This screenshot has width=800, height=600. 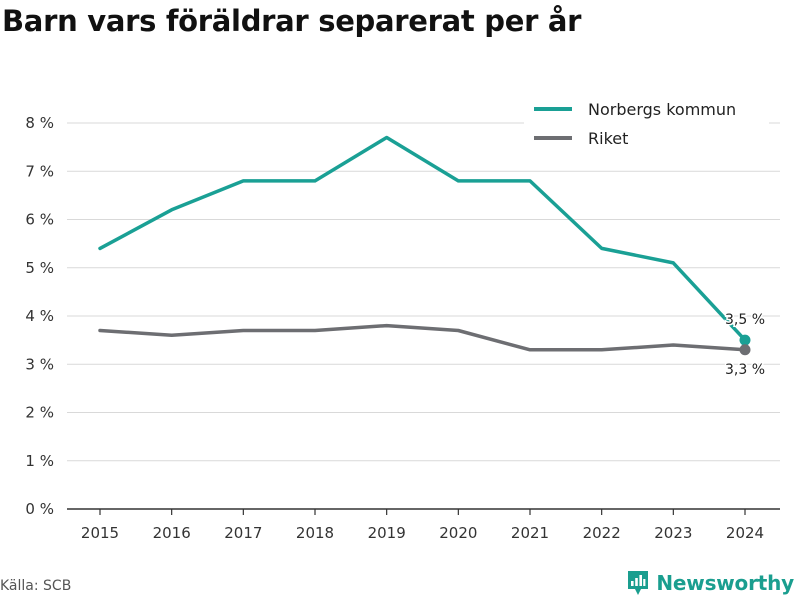 I want to click on y-tick-label: 6 %, so click(x=39, y=220).